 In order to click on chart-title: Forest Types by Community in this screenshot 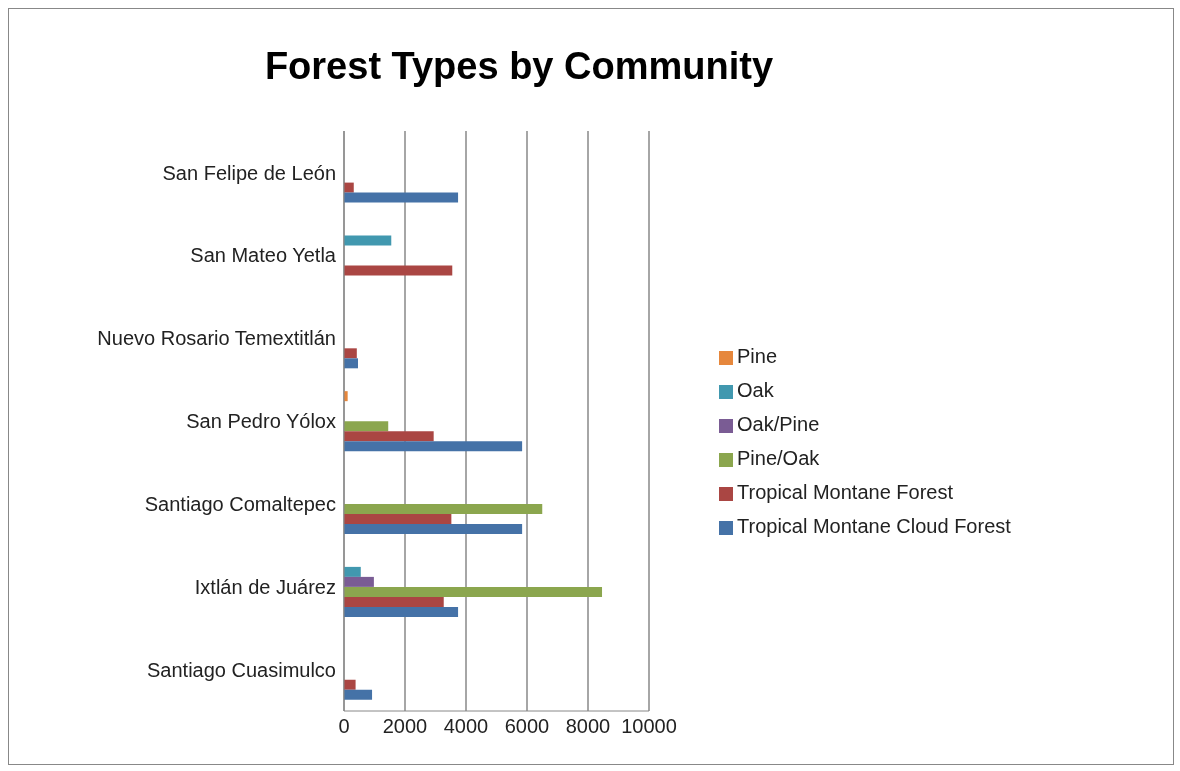, I will do `click(519, 66)`.